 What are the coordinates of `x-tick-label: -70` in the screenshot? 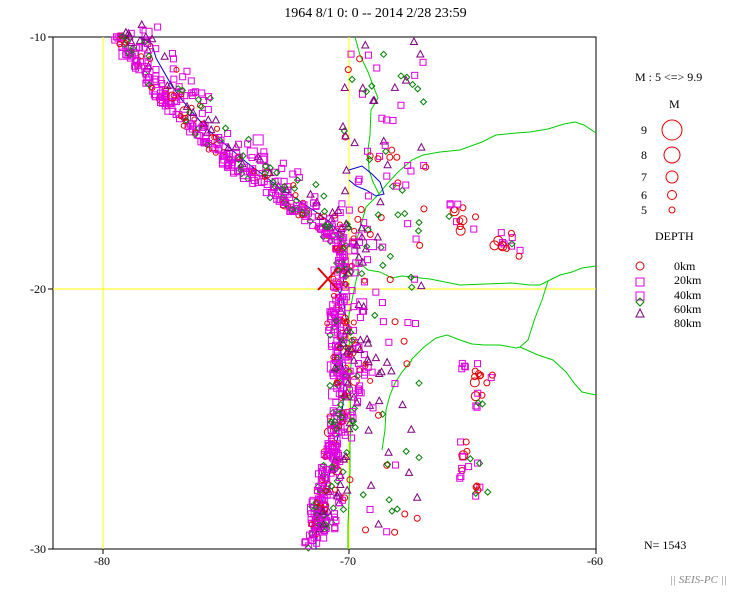 It's located at (348, 561).